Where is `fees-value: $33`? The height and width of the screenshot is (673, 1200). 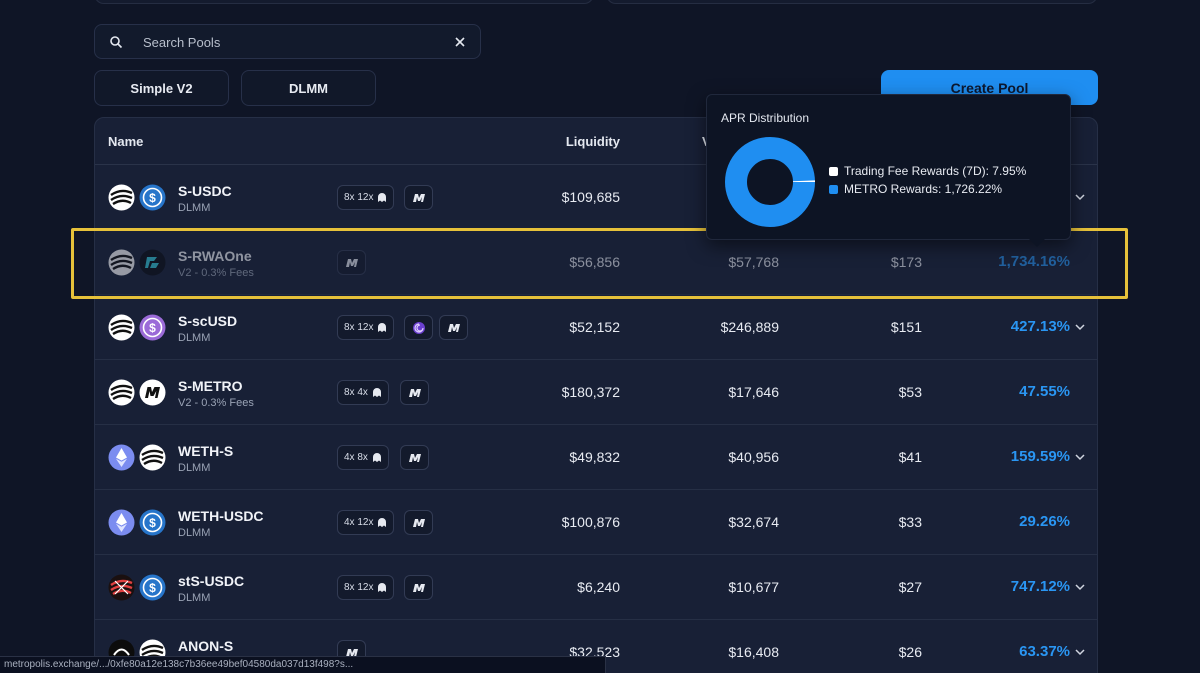 fees-value: $33 is located at coordinates (910, 522).